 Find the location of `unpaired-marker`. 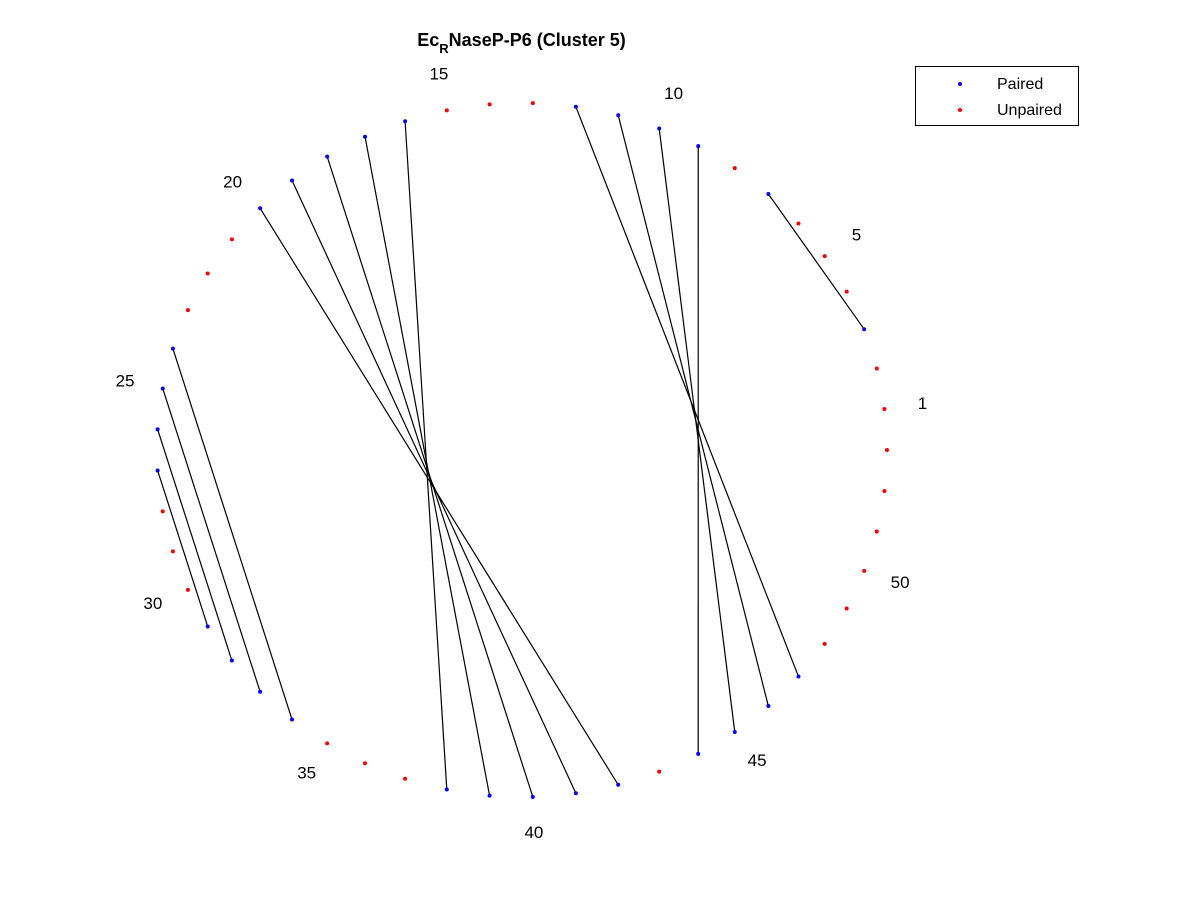

unpaired-marker is located at coordinates (960, 110).